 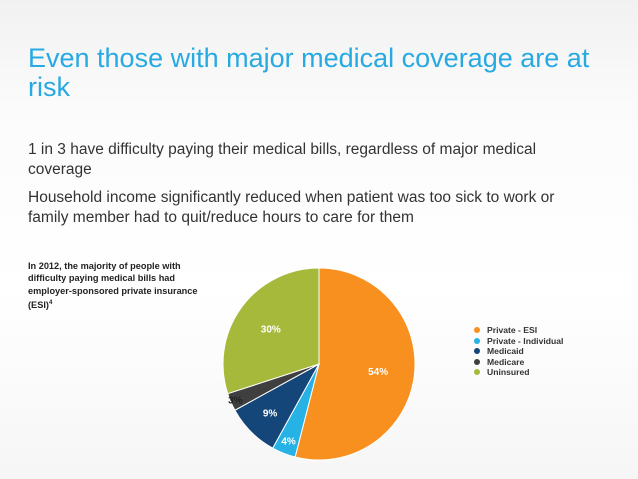 I want to click on legend-item: Uninsured, so click(x=518, y=372).